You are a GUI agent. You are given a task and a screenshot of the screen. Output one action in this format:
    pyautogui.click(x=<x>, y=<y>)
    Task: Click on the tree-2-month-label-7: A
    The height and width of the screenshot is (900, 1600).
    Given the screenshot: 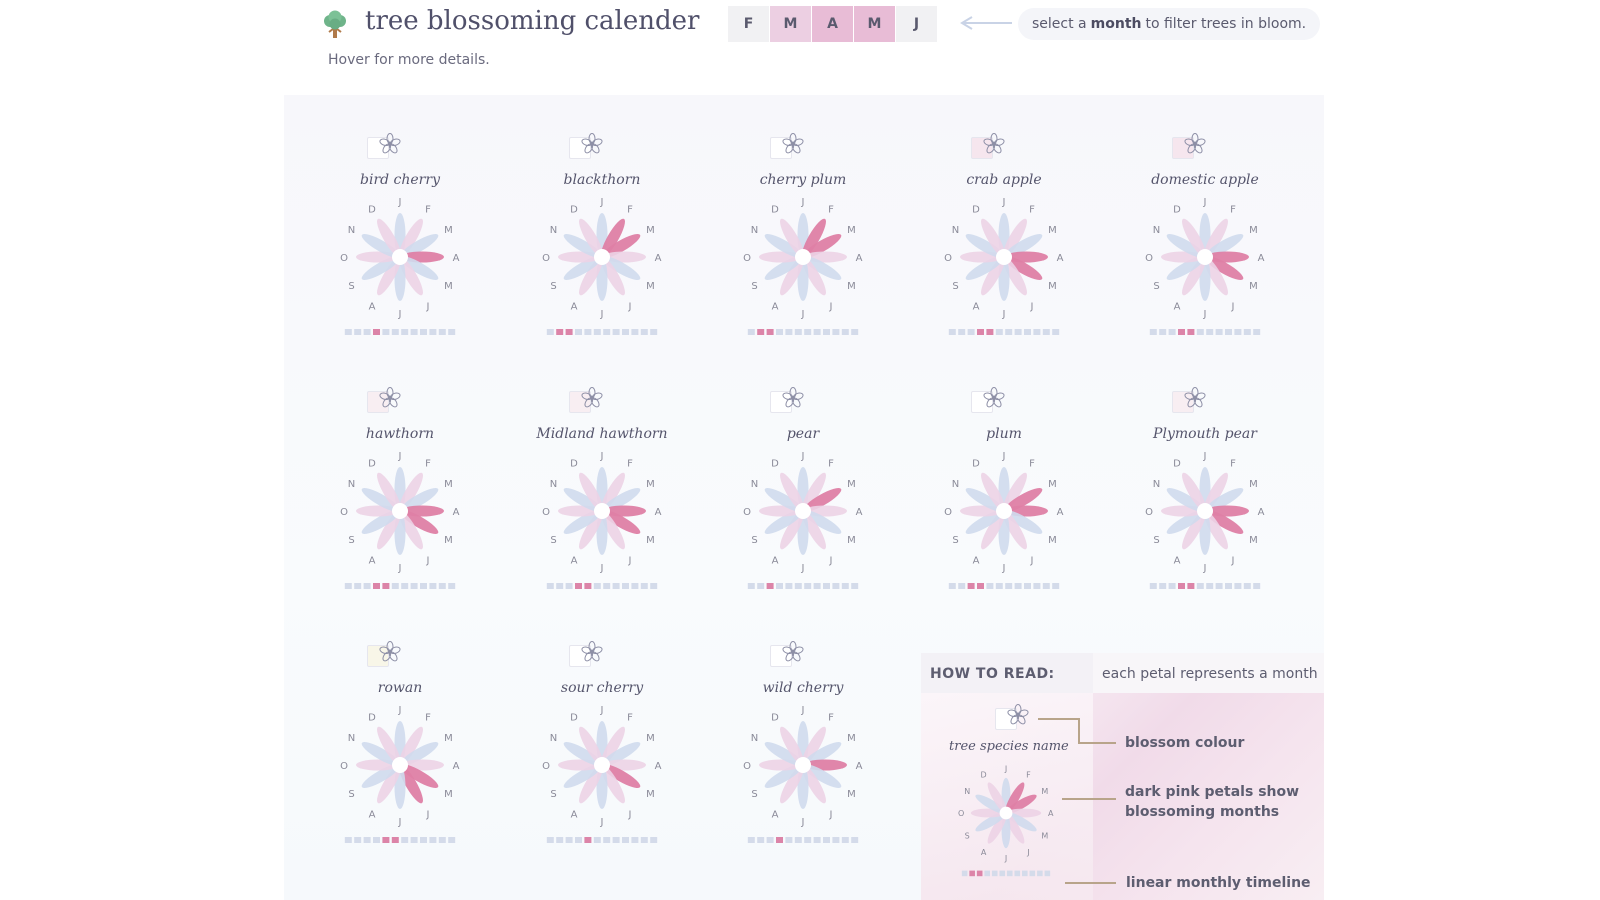 What is the action you would take?
    pyautogui.click(x=775, y=306)
    